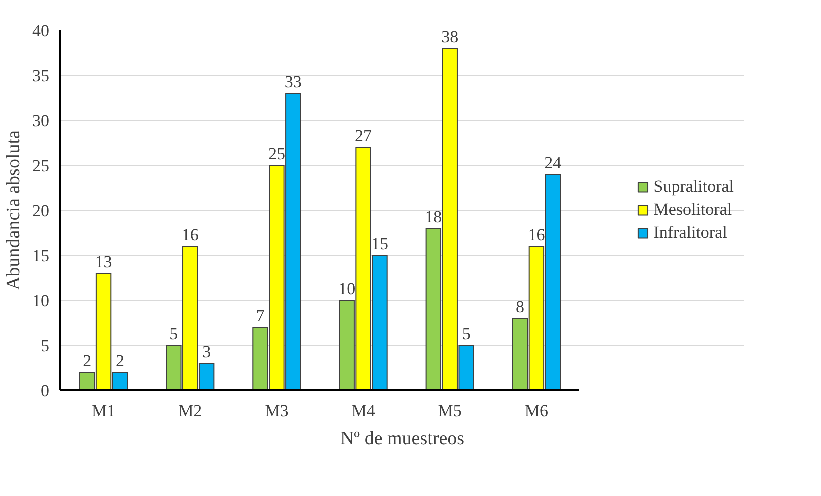 The image size is (821, 496). Describe the element at coordinates (41, 76) in the screenshot. I see `y-tick-label: 35` at that location.